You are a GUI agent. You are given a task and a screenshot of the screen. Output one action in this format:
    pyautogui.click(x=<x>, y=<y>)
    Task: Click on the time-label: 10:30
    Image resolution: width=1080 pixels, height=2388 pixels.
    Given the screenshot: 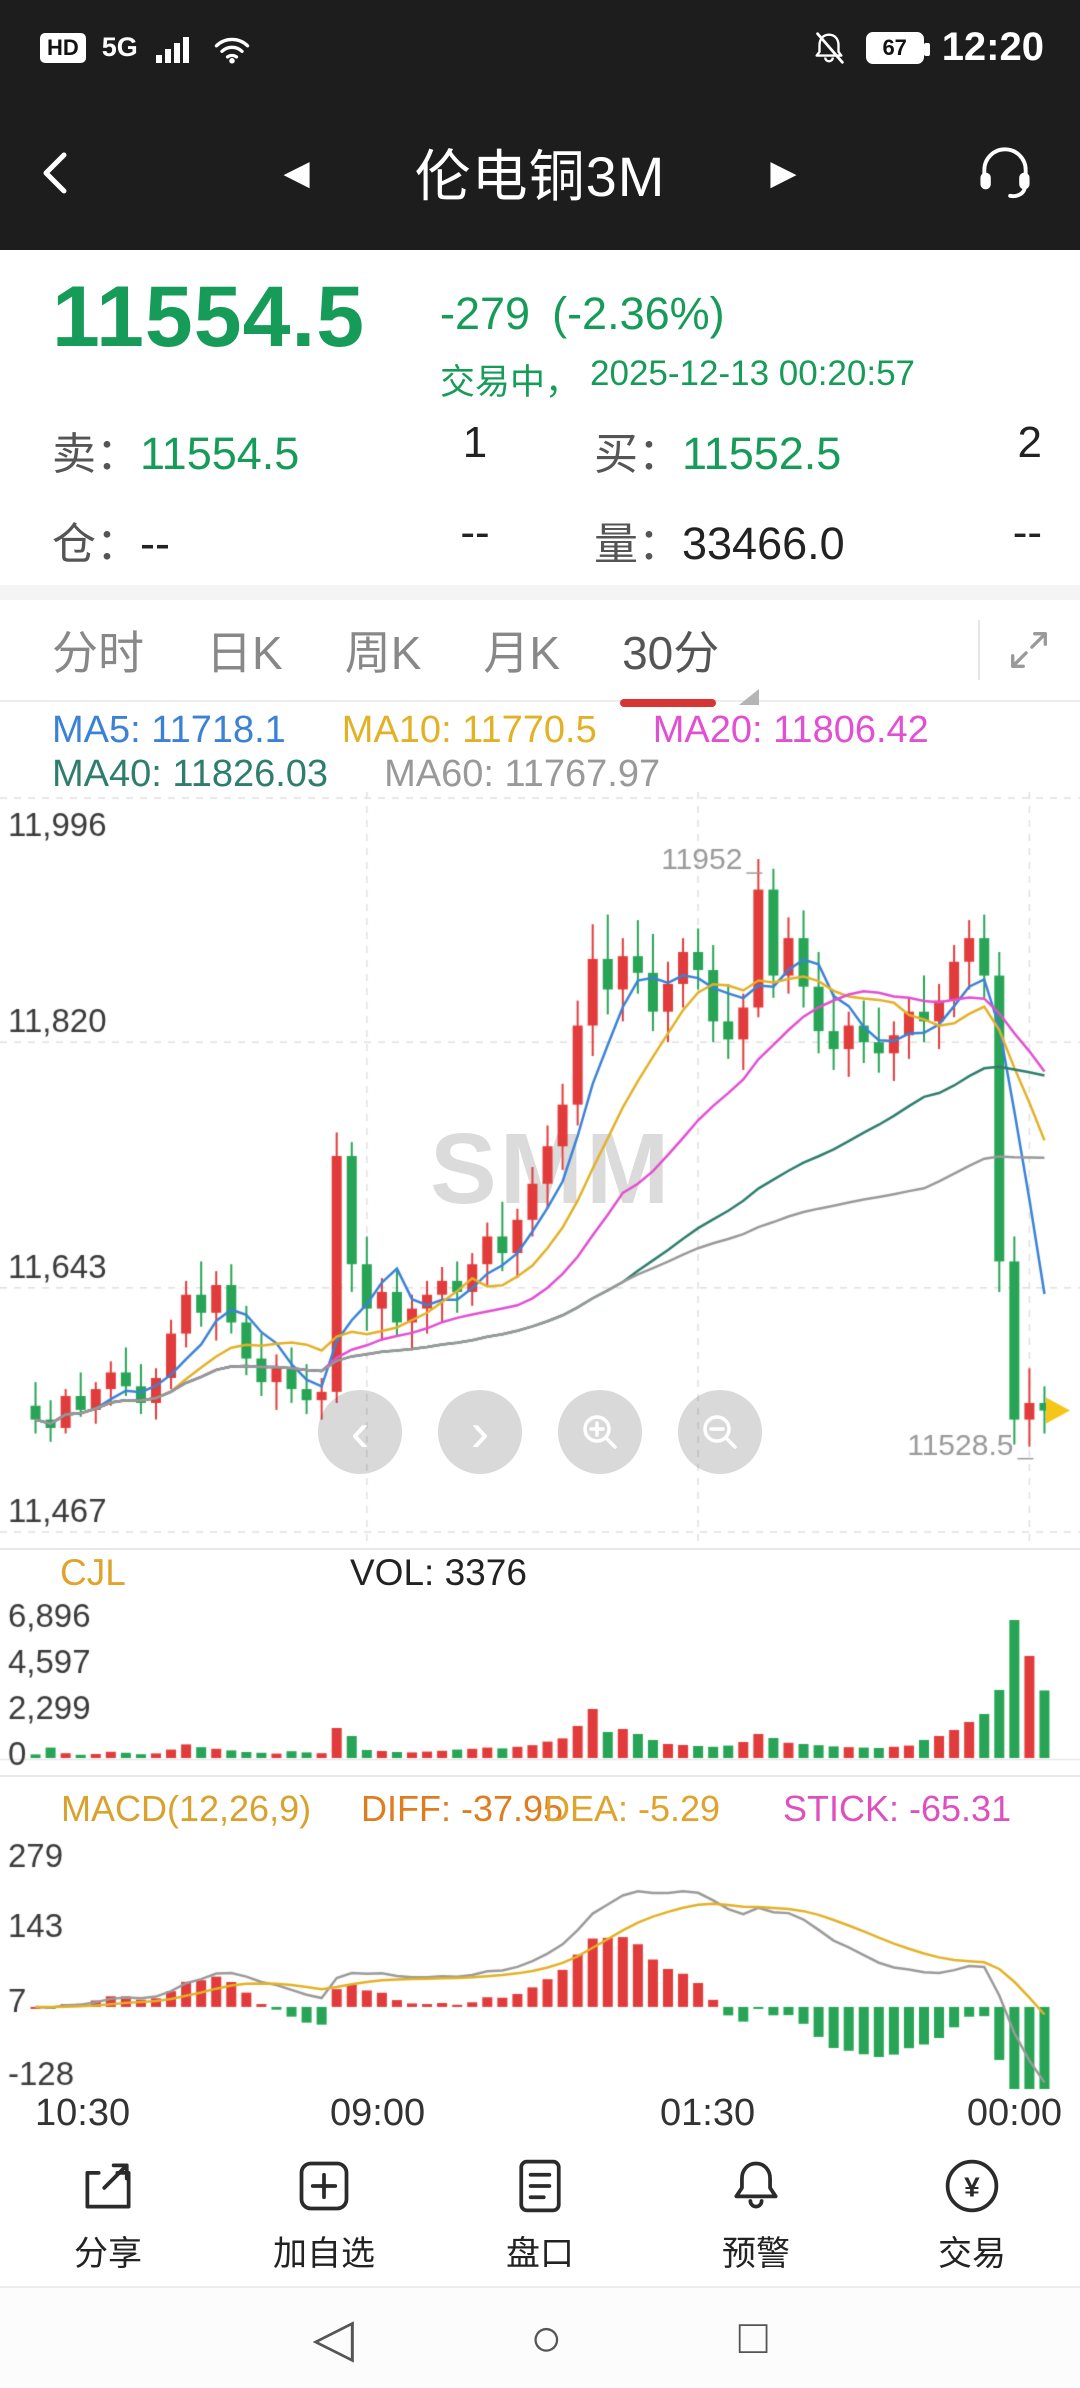 What is the action you would take?
    pyautogui.click(x=83, y=2113)
    